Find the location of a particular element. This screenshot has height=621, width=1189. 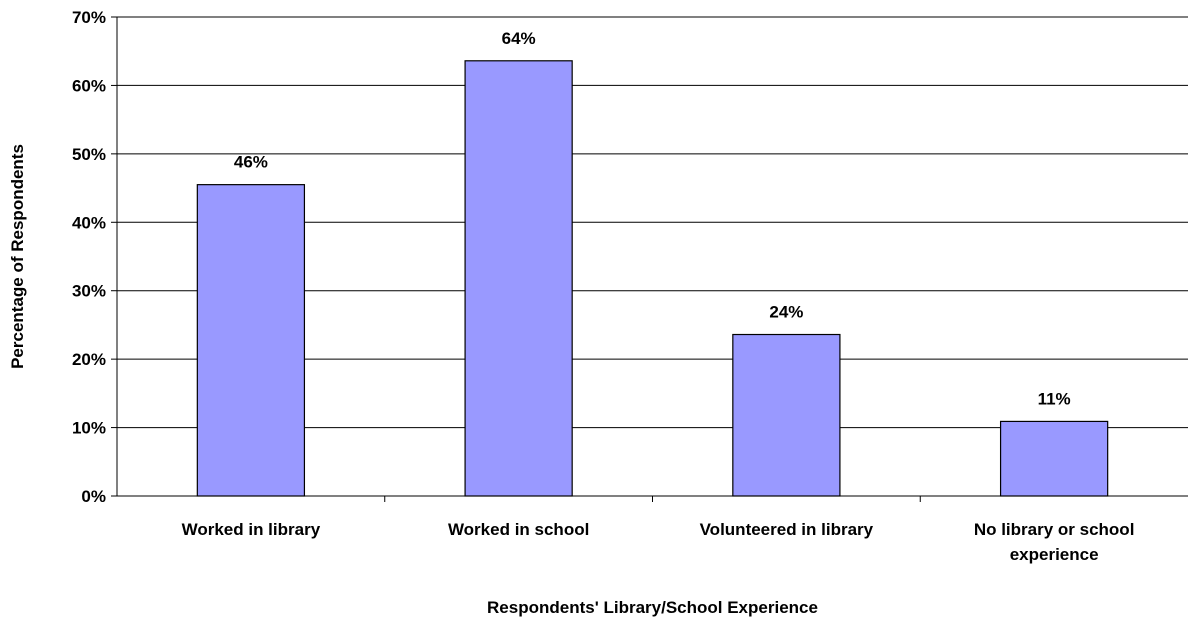

y-tick-label: 40% is located at coordinates (89, 222).